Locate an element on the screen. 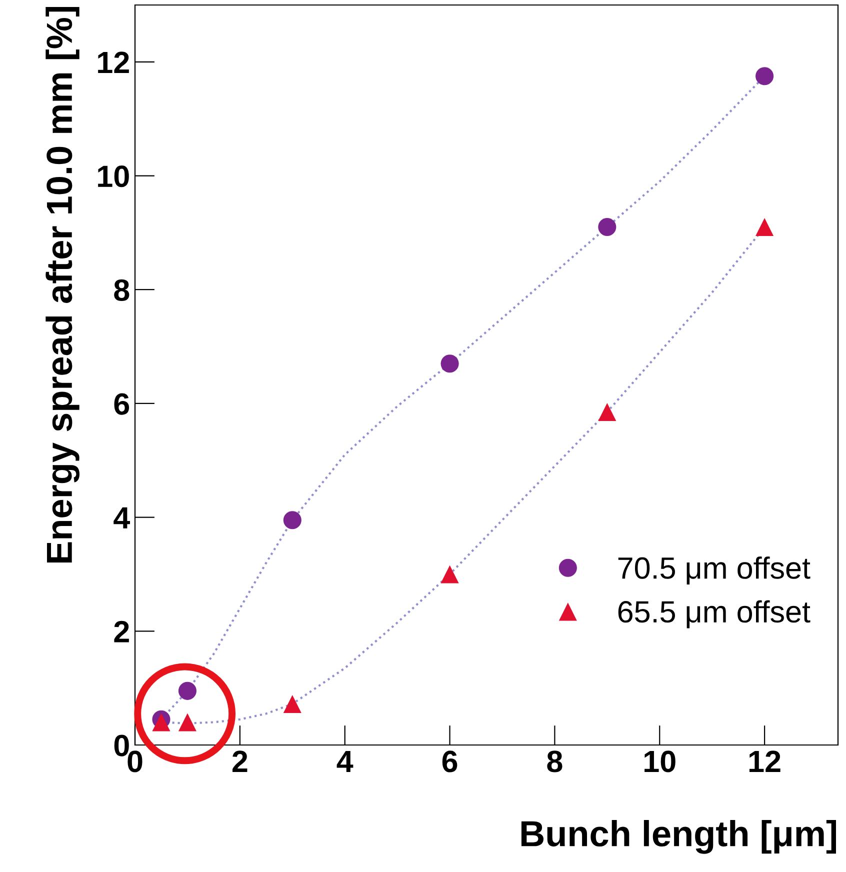 This screenshot has height=872, width=846. x-axis-title: Bunch length [μm] is located at coordinates (678, 837).